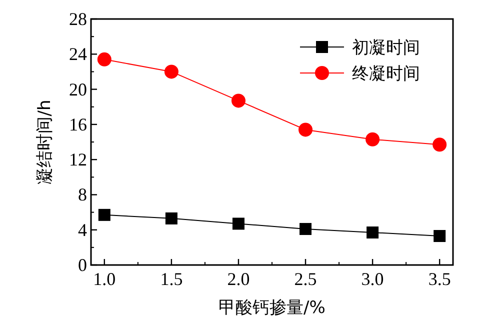 This screenshot has width=478, height=329. I want to click on y-tick-label: 8, so click(82, 194).